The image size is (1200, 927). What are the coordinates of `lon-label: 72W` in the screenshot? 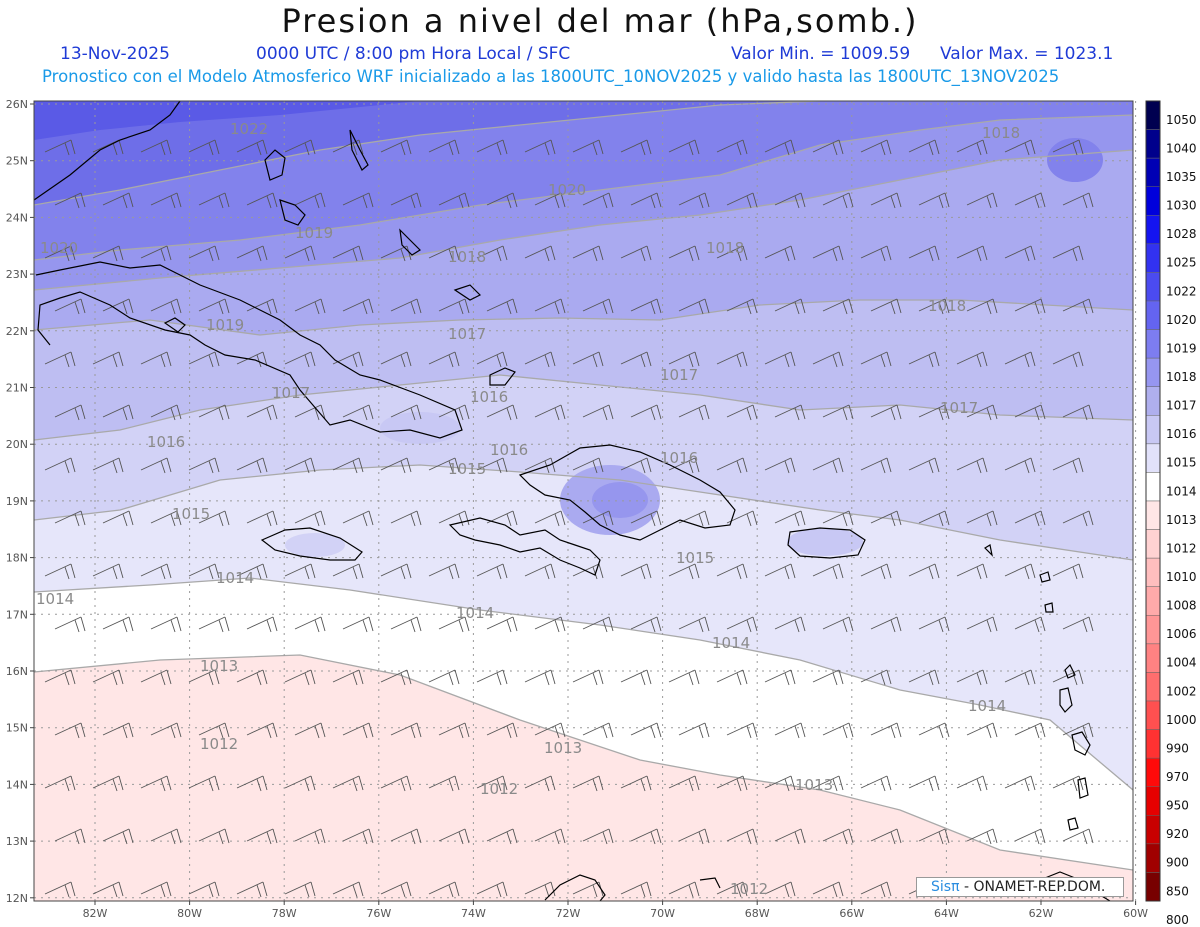 It's located at (568, 913).